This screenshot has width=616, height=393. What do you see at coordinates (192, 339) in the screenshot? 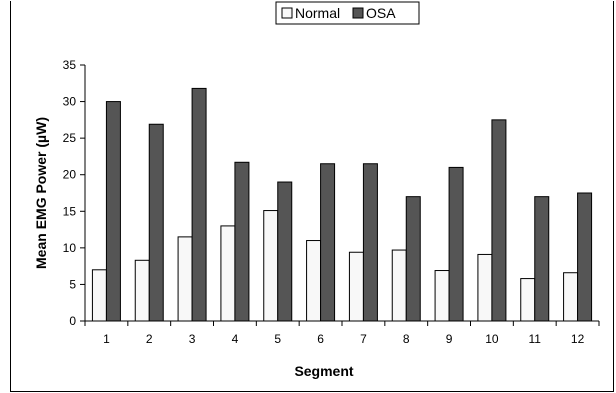
I see `x-tick-label: 3` at bounding box center [192, 339].